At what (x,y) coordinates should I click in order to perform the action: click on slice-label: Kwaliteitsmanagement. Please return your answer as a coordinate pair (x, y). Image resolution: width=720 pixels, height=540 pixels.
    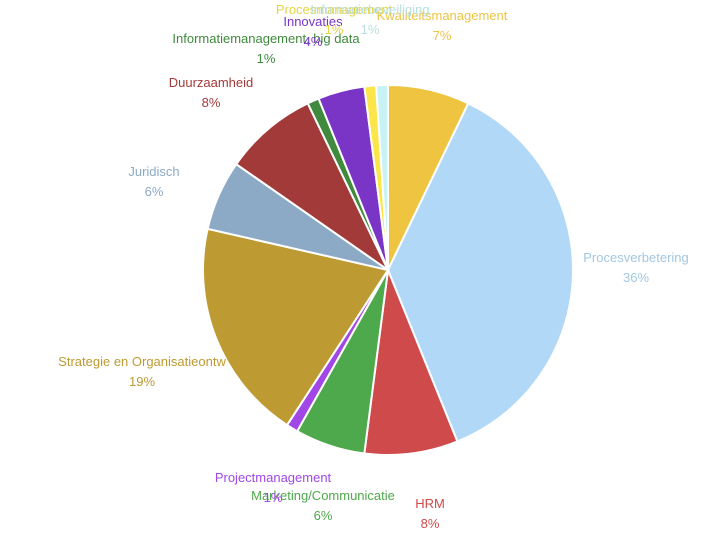
    Looking at the image, I should click on (442, 15).